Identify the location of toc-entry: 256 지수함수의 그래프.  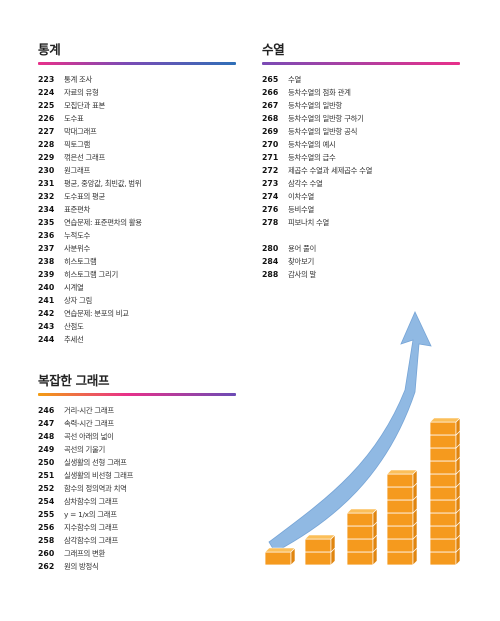
(137, 527).